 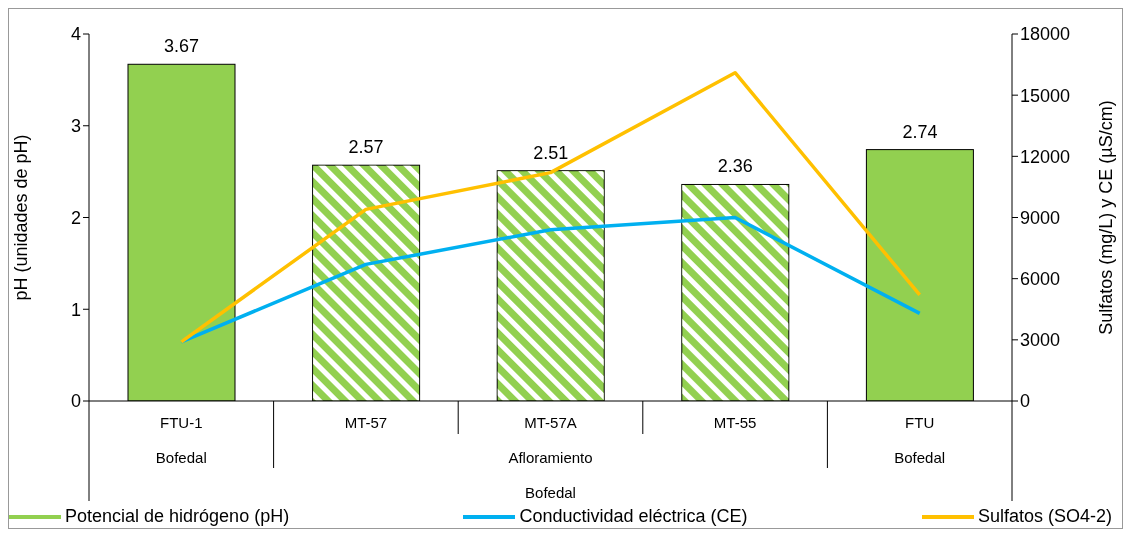 What do you see at coordinates (75, 401) in the screenshot?
I see `y-tick-label: 0` at bounding box center [75, 401].